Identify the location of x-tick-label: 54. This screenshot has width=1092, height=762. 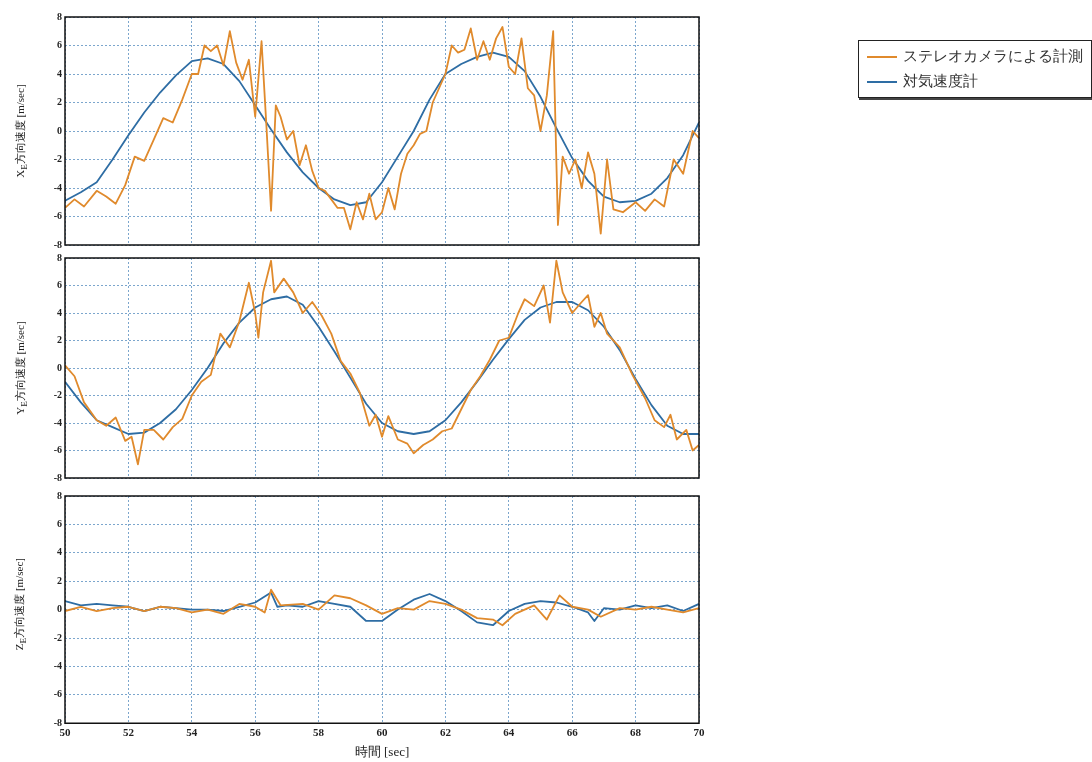
(192, 731).